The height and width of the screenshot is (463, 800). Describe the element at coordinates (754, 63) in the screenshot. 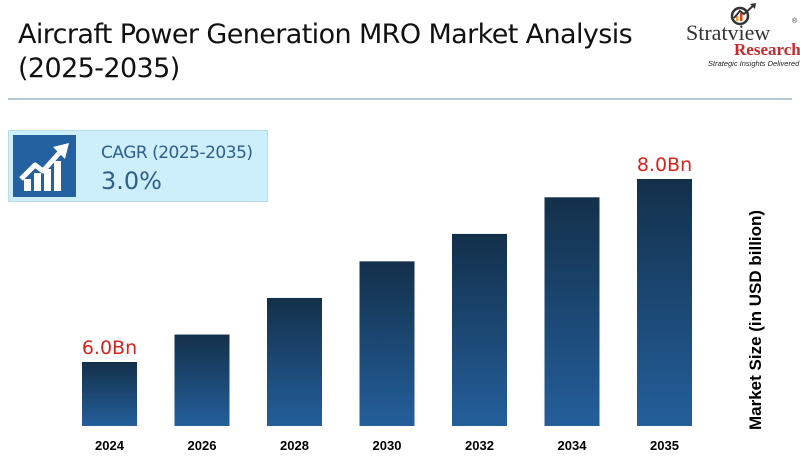

I see `logo-tagline: Strategic Insights Delivered` at that location.